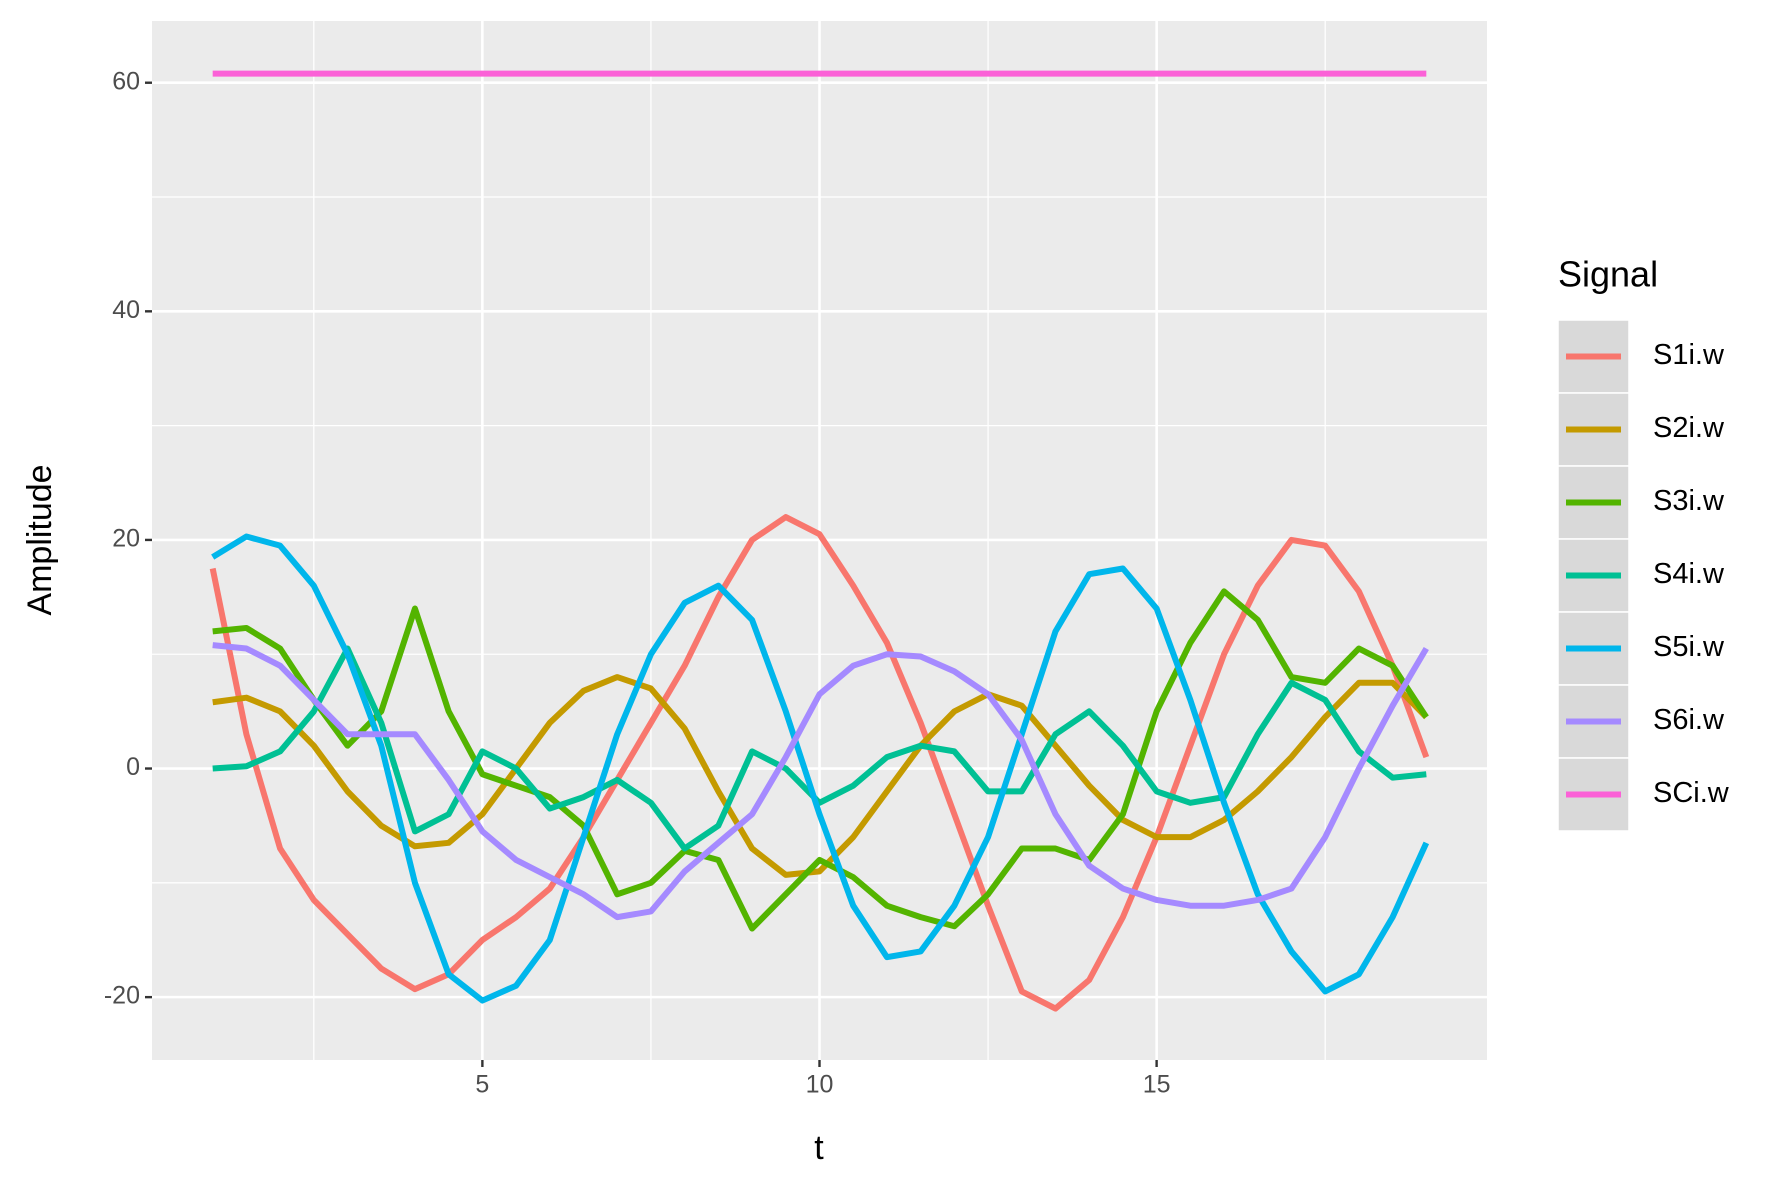  Describe the element at coordinates (126, 310) in the screenshot. I see `y-tick-label: 40` at that location.